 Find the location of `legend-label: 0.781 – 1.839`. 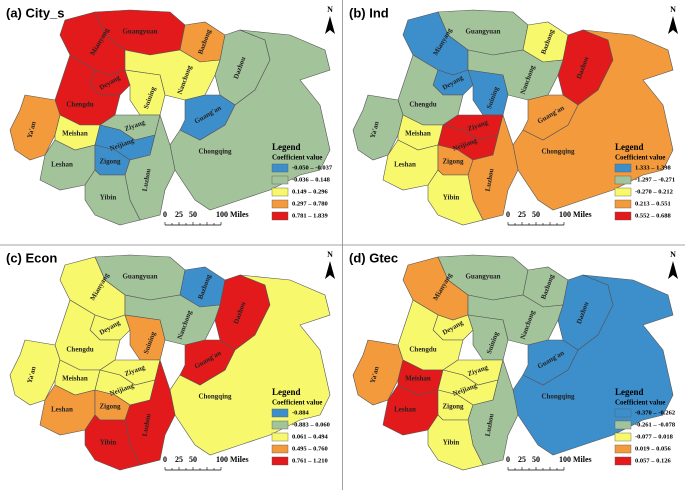

legend-label: 0.781 – 1.839 is located at coordinates (310, 215).